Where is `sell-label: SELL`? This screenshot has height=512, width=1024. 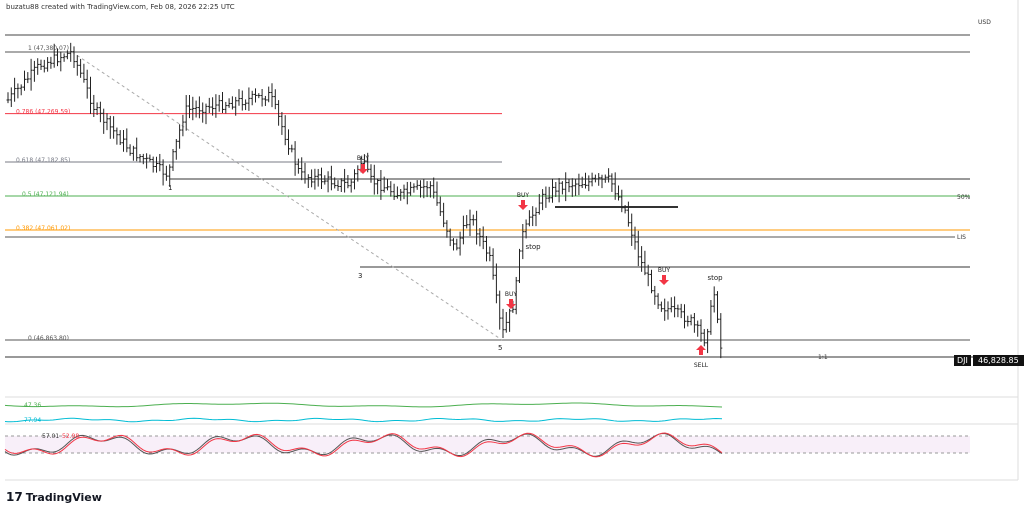
sell-label: SELL is located at coordinates (701, 365).